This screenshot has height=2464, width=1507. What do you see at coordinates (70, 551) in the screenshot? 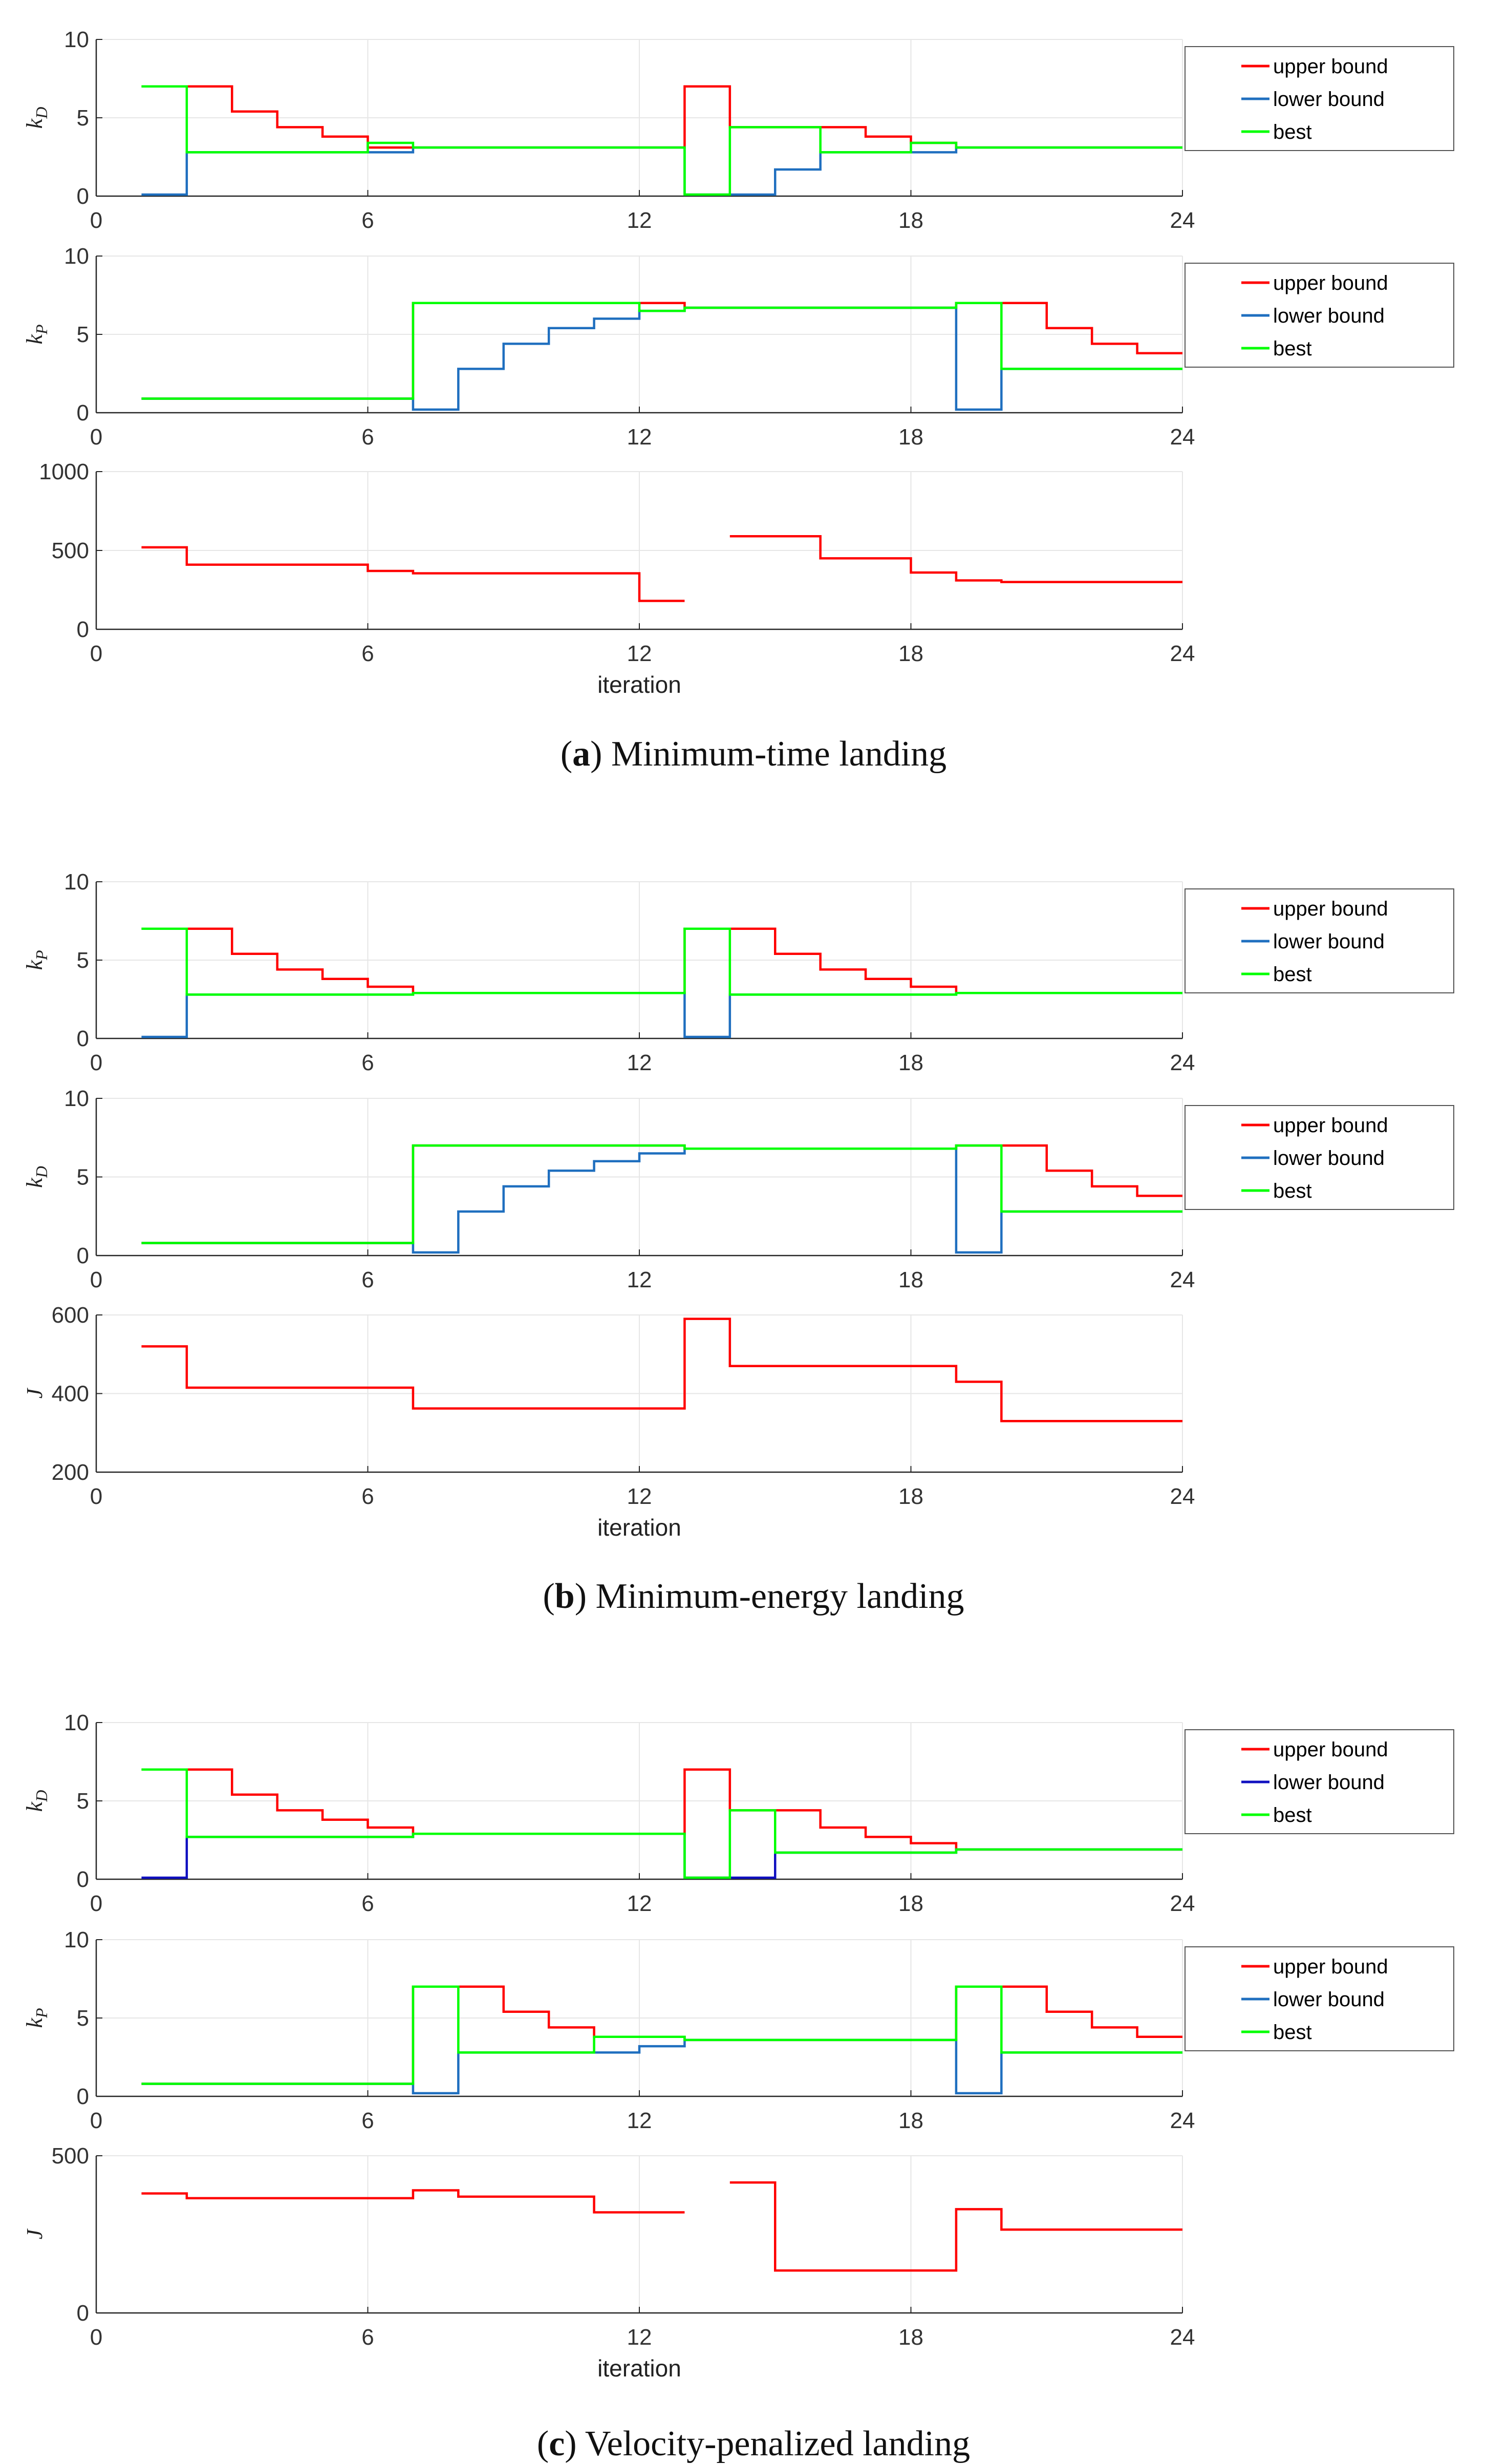
I see `y-tick-label: 500` at bounding box center [70, 551].